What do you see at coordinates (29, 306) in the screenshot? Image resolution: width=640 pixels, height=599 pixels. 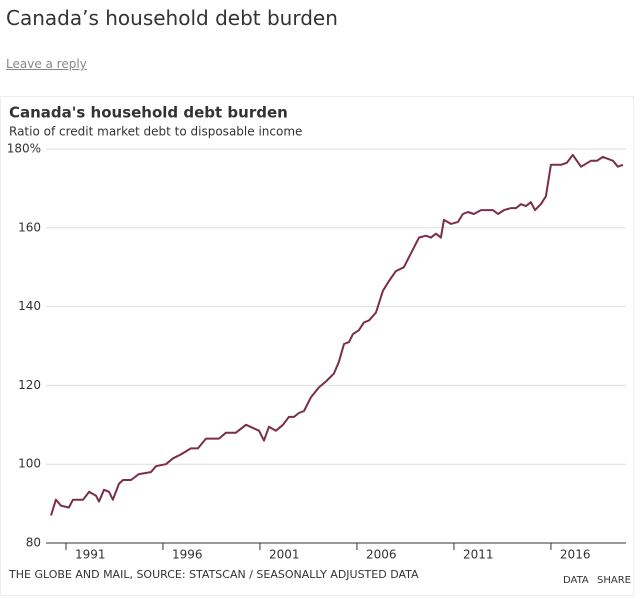 I see `y-tick-label: 140` at bounding box center [29, 306].